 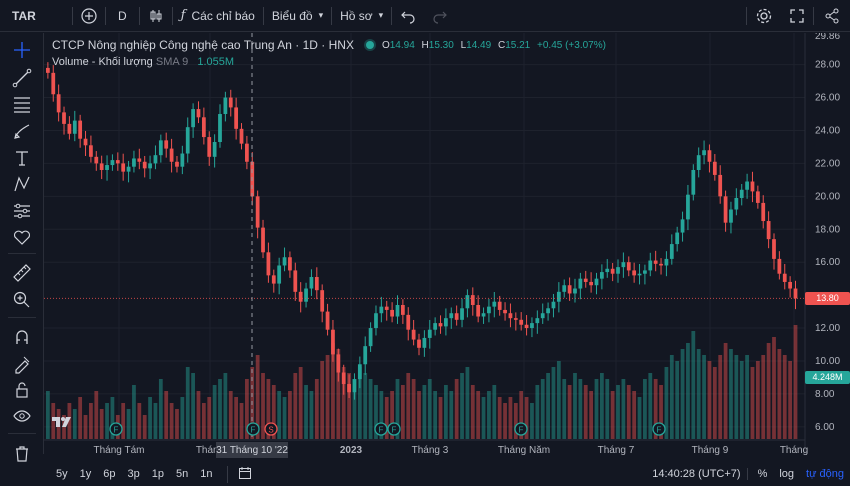 What do you see at coordinates (62, 474) in the screenshot?
I see `range-5y: 5y` at bounding box center [62, 474].